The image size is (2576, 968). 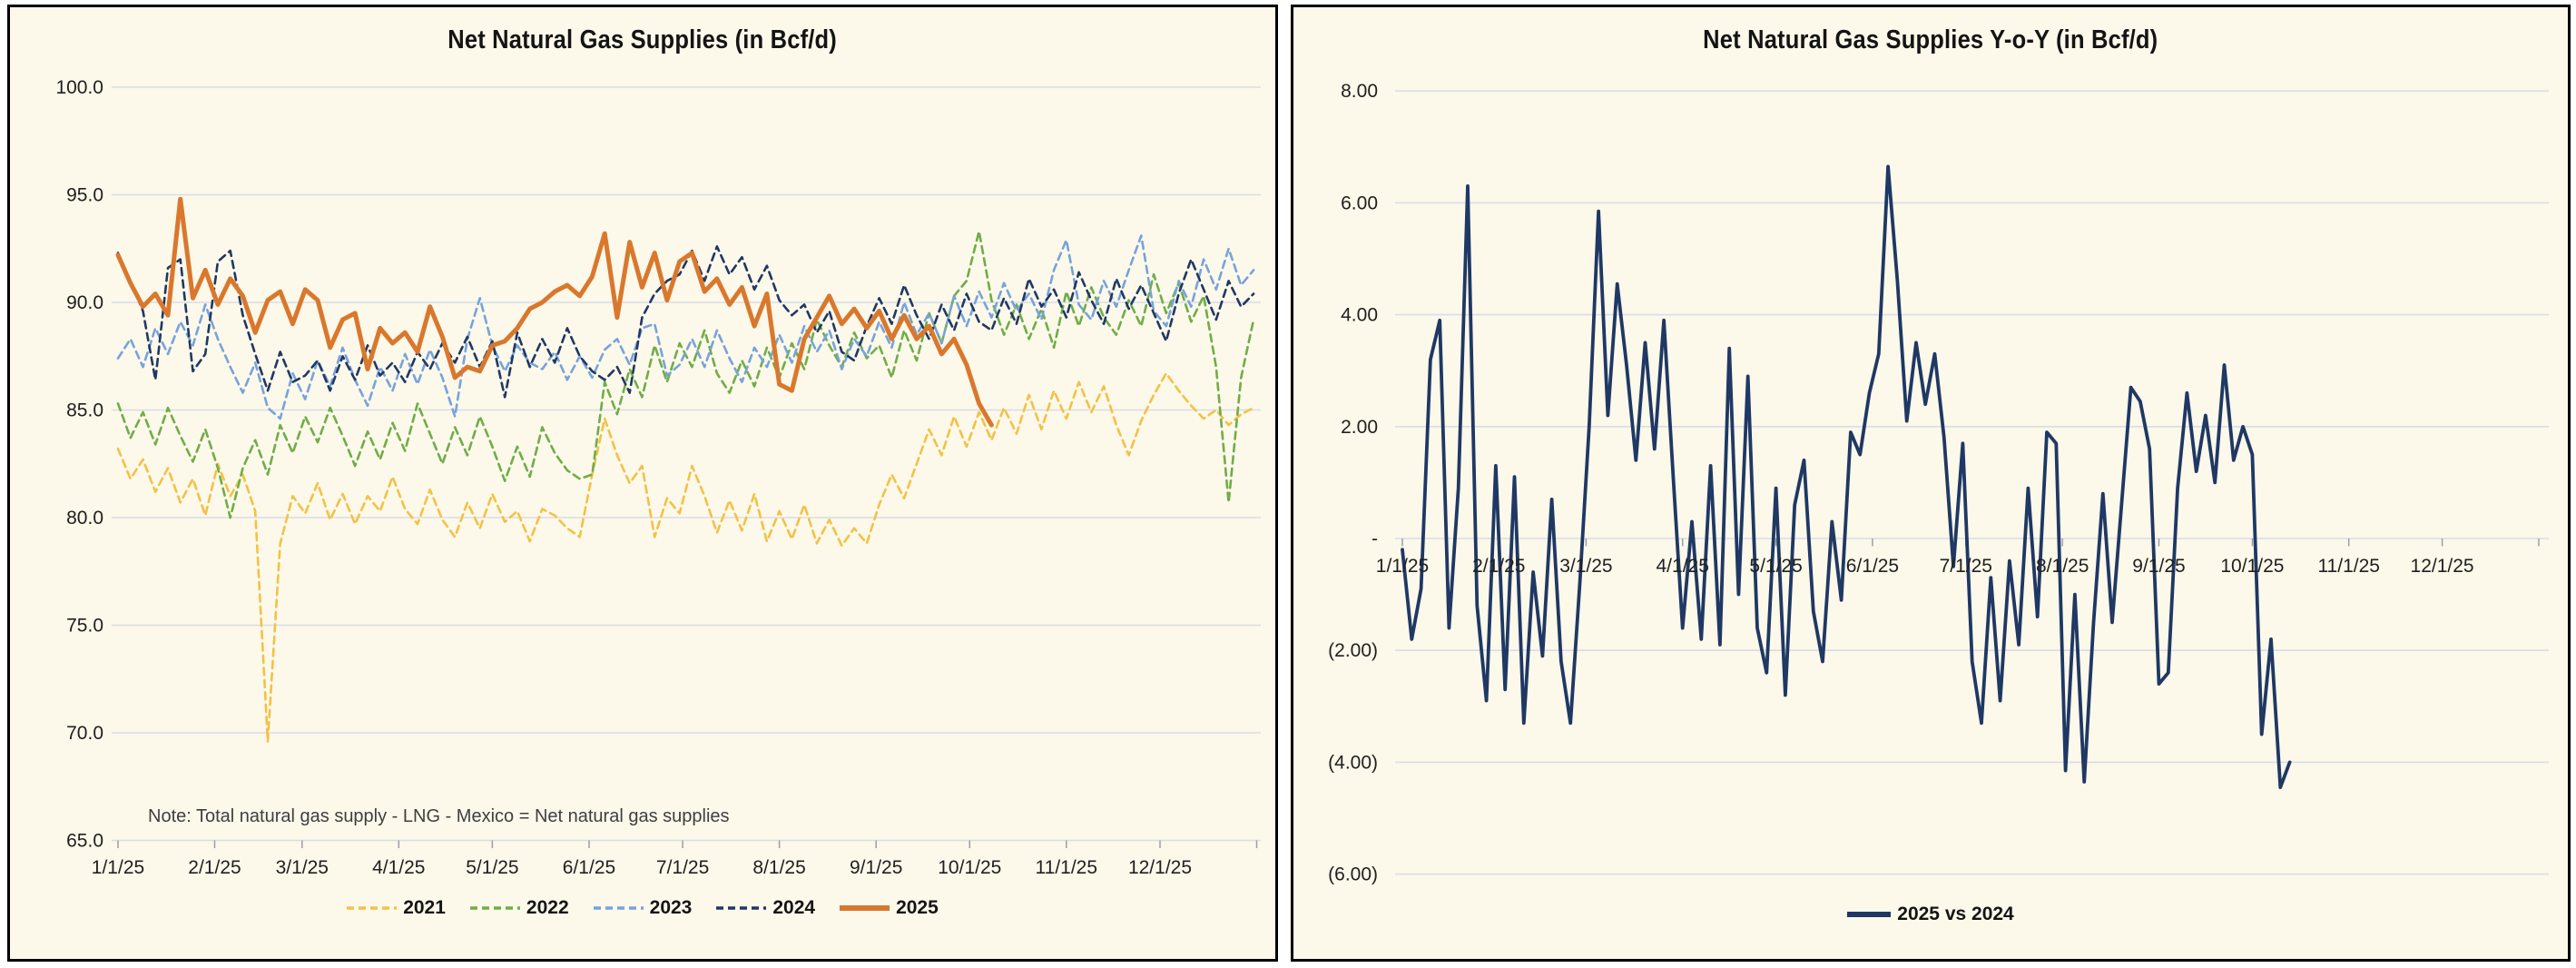 What do you see at coordinates (1359, 315) in the screenshot?
I see `y-axis-label: 4.00` at bounding box center [1359, 315].